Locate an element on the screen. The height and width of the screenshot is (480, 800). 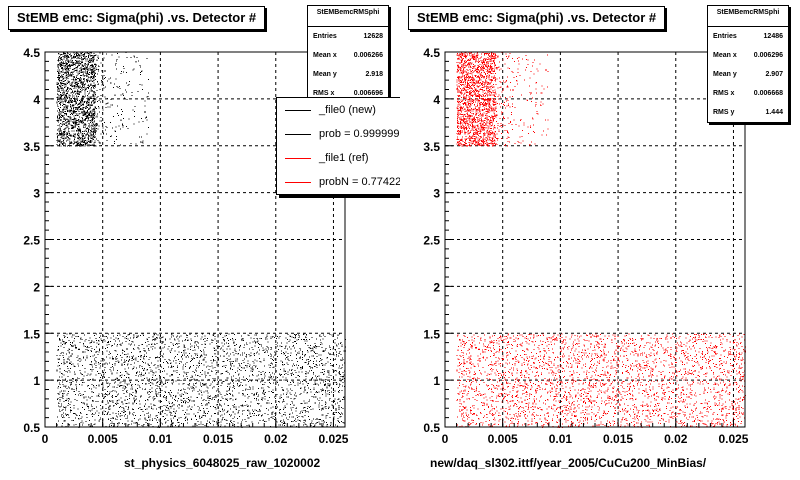
stats-value: 0.006696 is located at coordinates (368, 93).